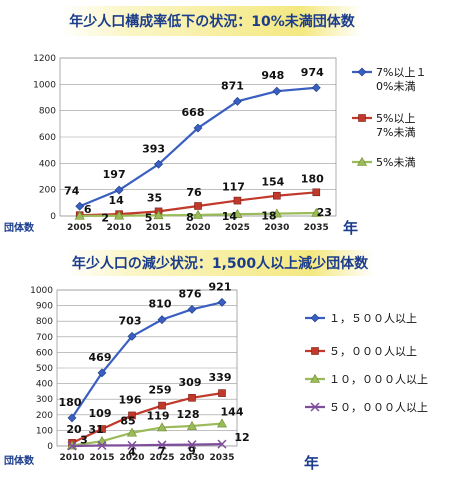 Image resolution: width=450 pixels, height=480 pixels. What do you see at coordinates (232, 85) in the screenshot?
I see `data-label: 871` at bounding box center [232, 85].